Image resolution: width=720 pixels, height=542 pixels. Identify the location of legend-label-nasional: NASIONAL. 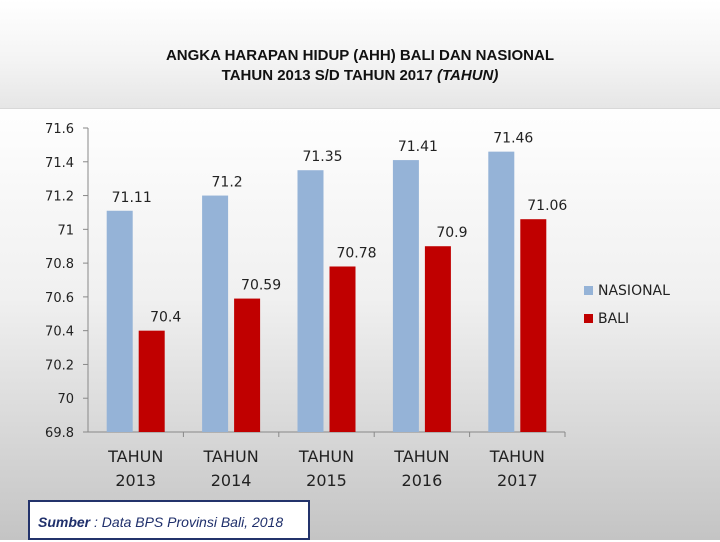
(634, 291).